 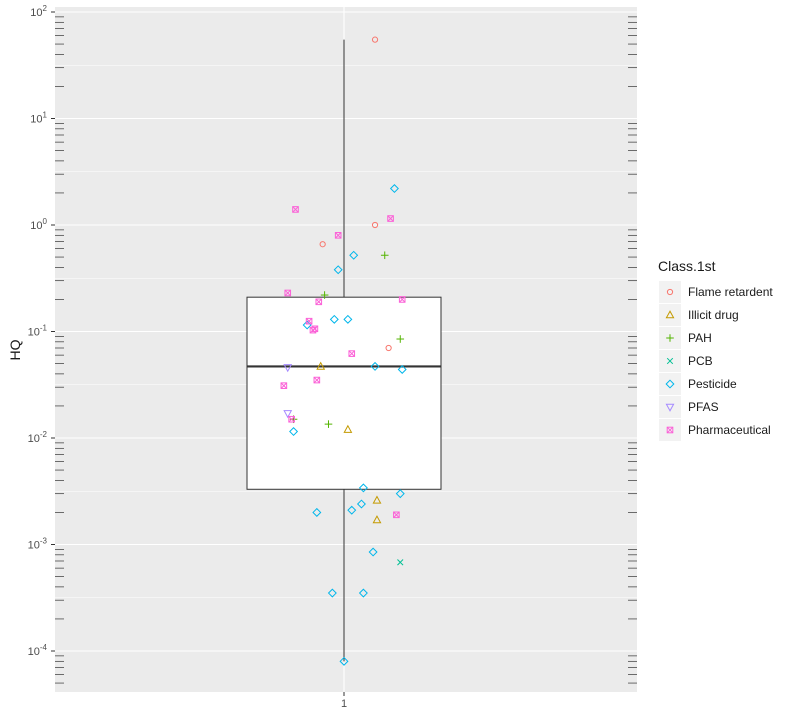 I want to click on legend-key-pcb, so click(x=670, y=361).